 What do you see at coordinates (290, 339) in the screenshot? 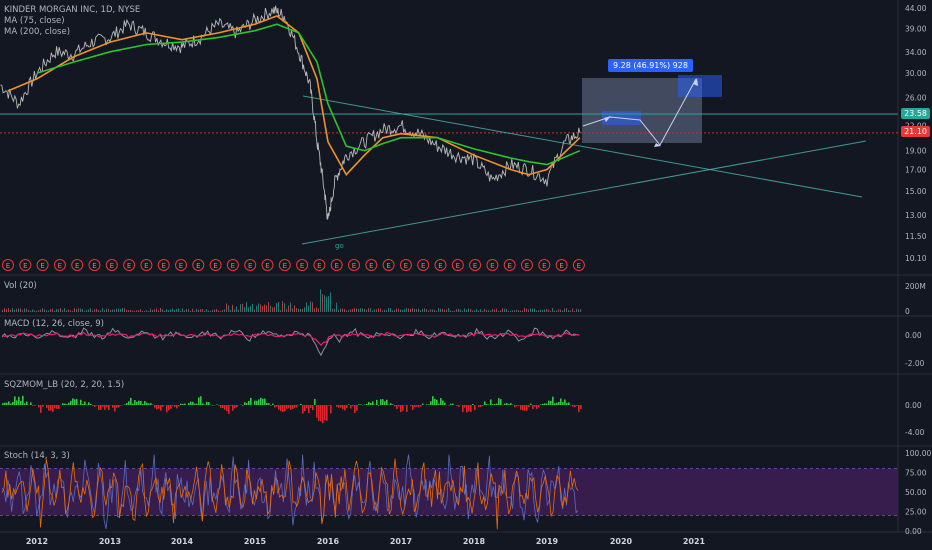
I see `macd-signal-line` at bounding box center [290, 339].